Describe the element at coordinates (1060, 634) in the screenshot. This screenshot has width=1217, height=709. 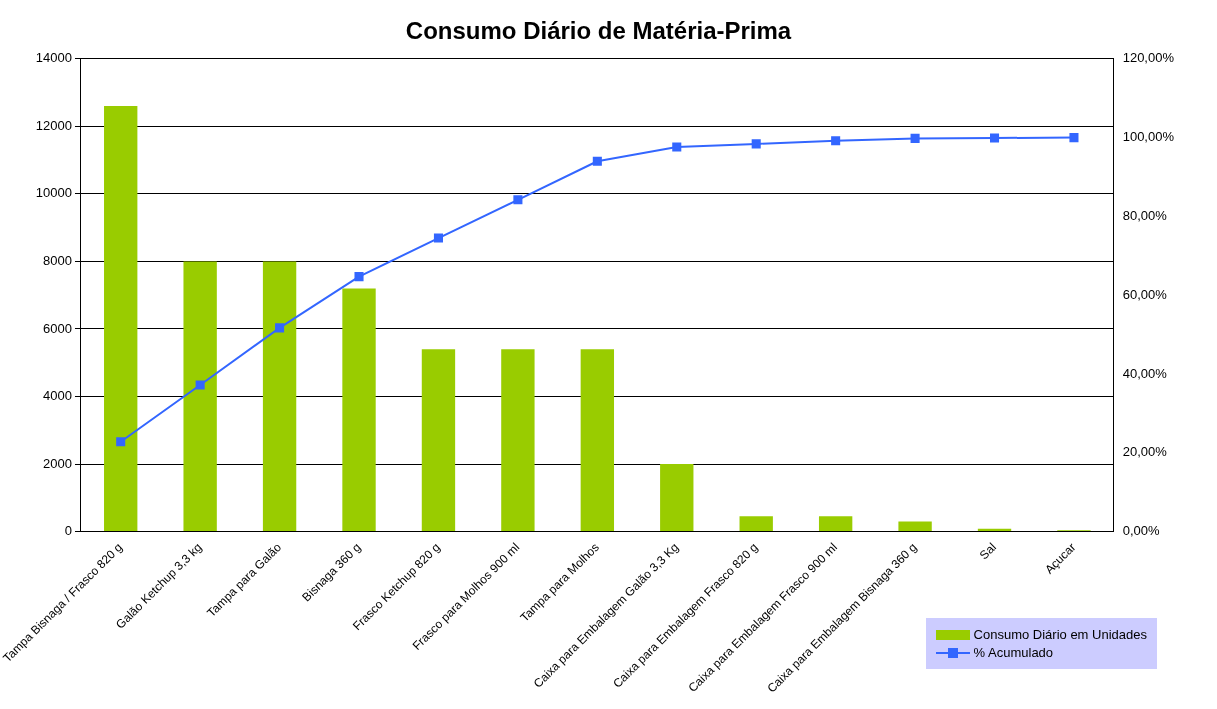
I see `legend-label: Consumo Diário em Unidades` at that location.